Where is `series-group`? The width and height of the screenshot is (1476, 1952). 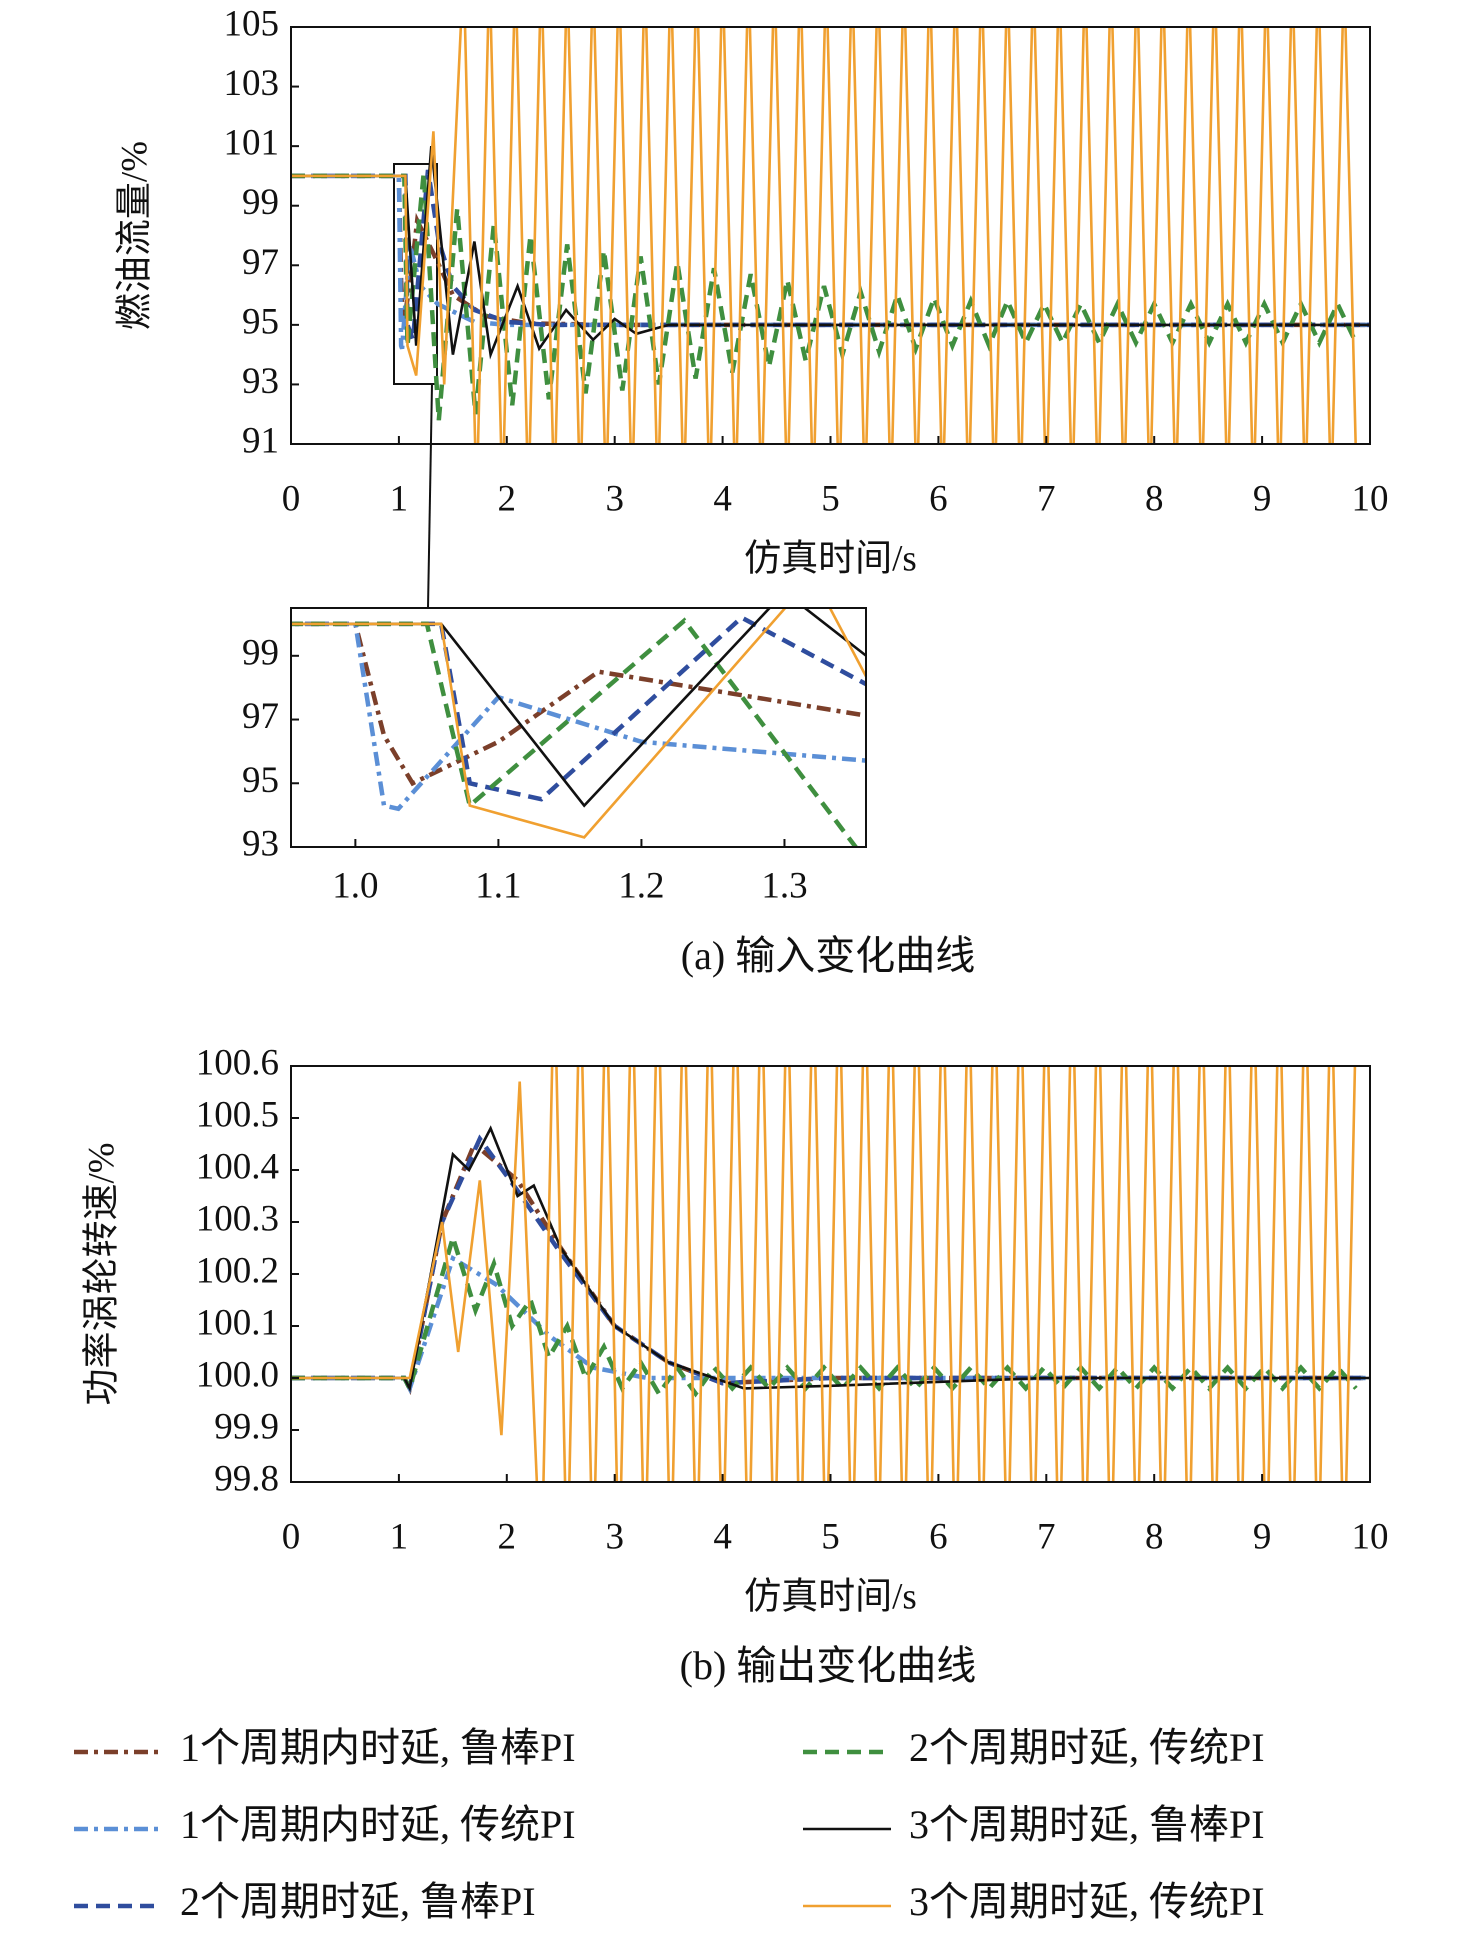 series-group is located at coordinates (578, 727).